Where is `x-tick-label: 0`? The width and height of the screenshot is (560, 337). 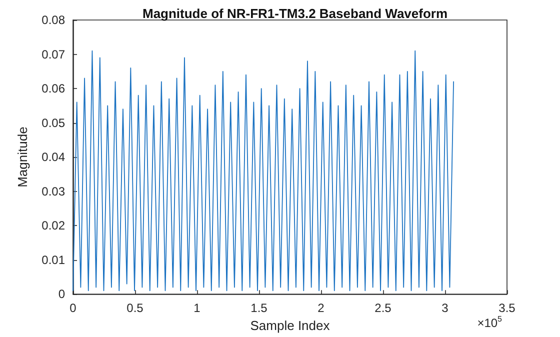
x-tick-label: 0 is located at coordinates (73, 308).